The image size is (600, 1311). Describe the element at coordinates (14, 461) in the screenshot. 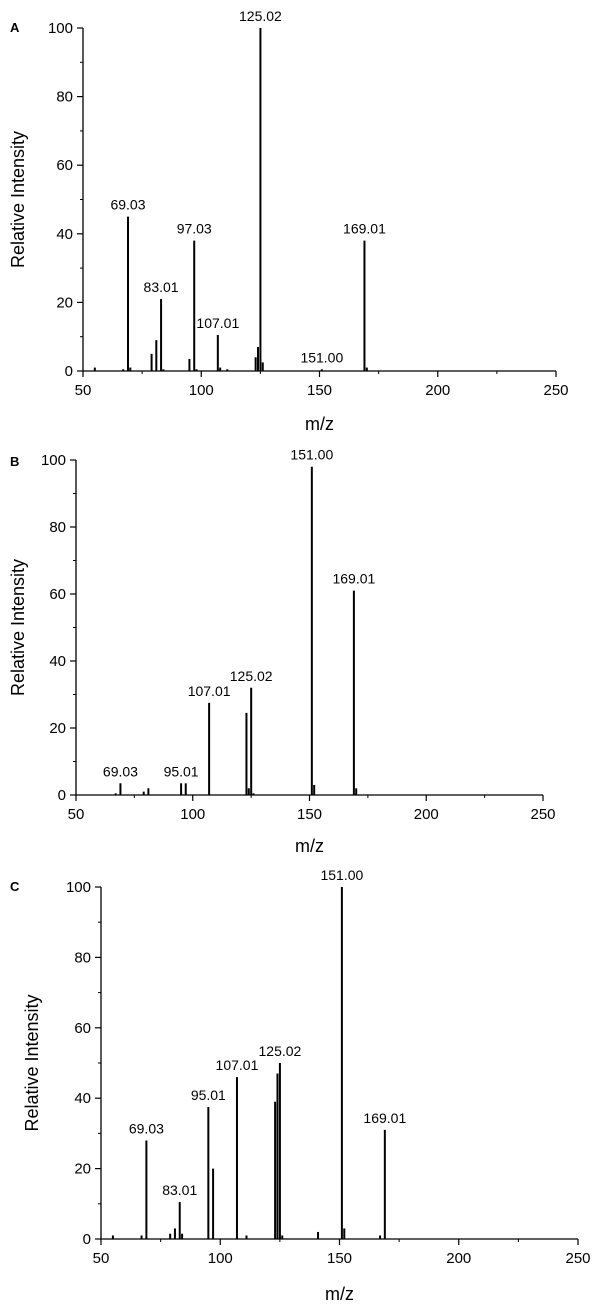

I see `panel-letter: B` at that location.